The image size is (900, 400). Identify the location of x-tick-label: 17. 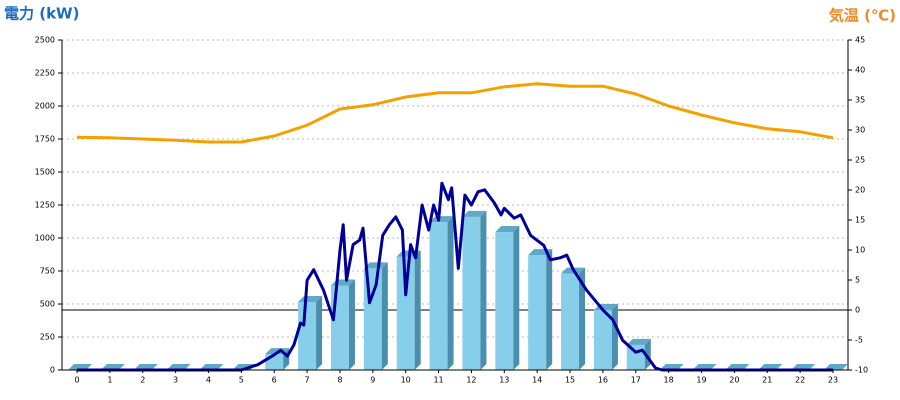
(636, 380).